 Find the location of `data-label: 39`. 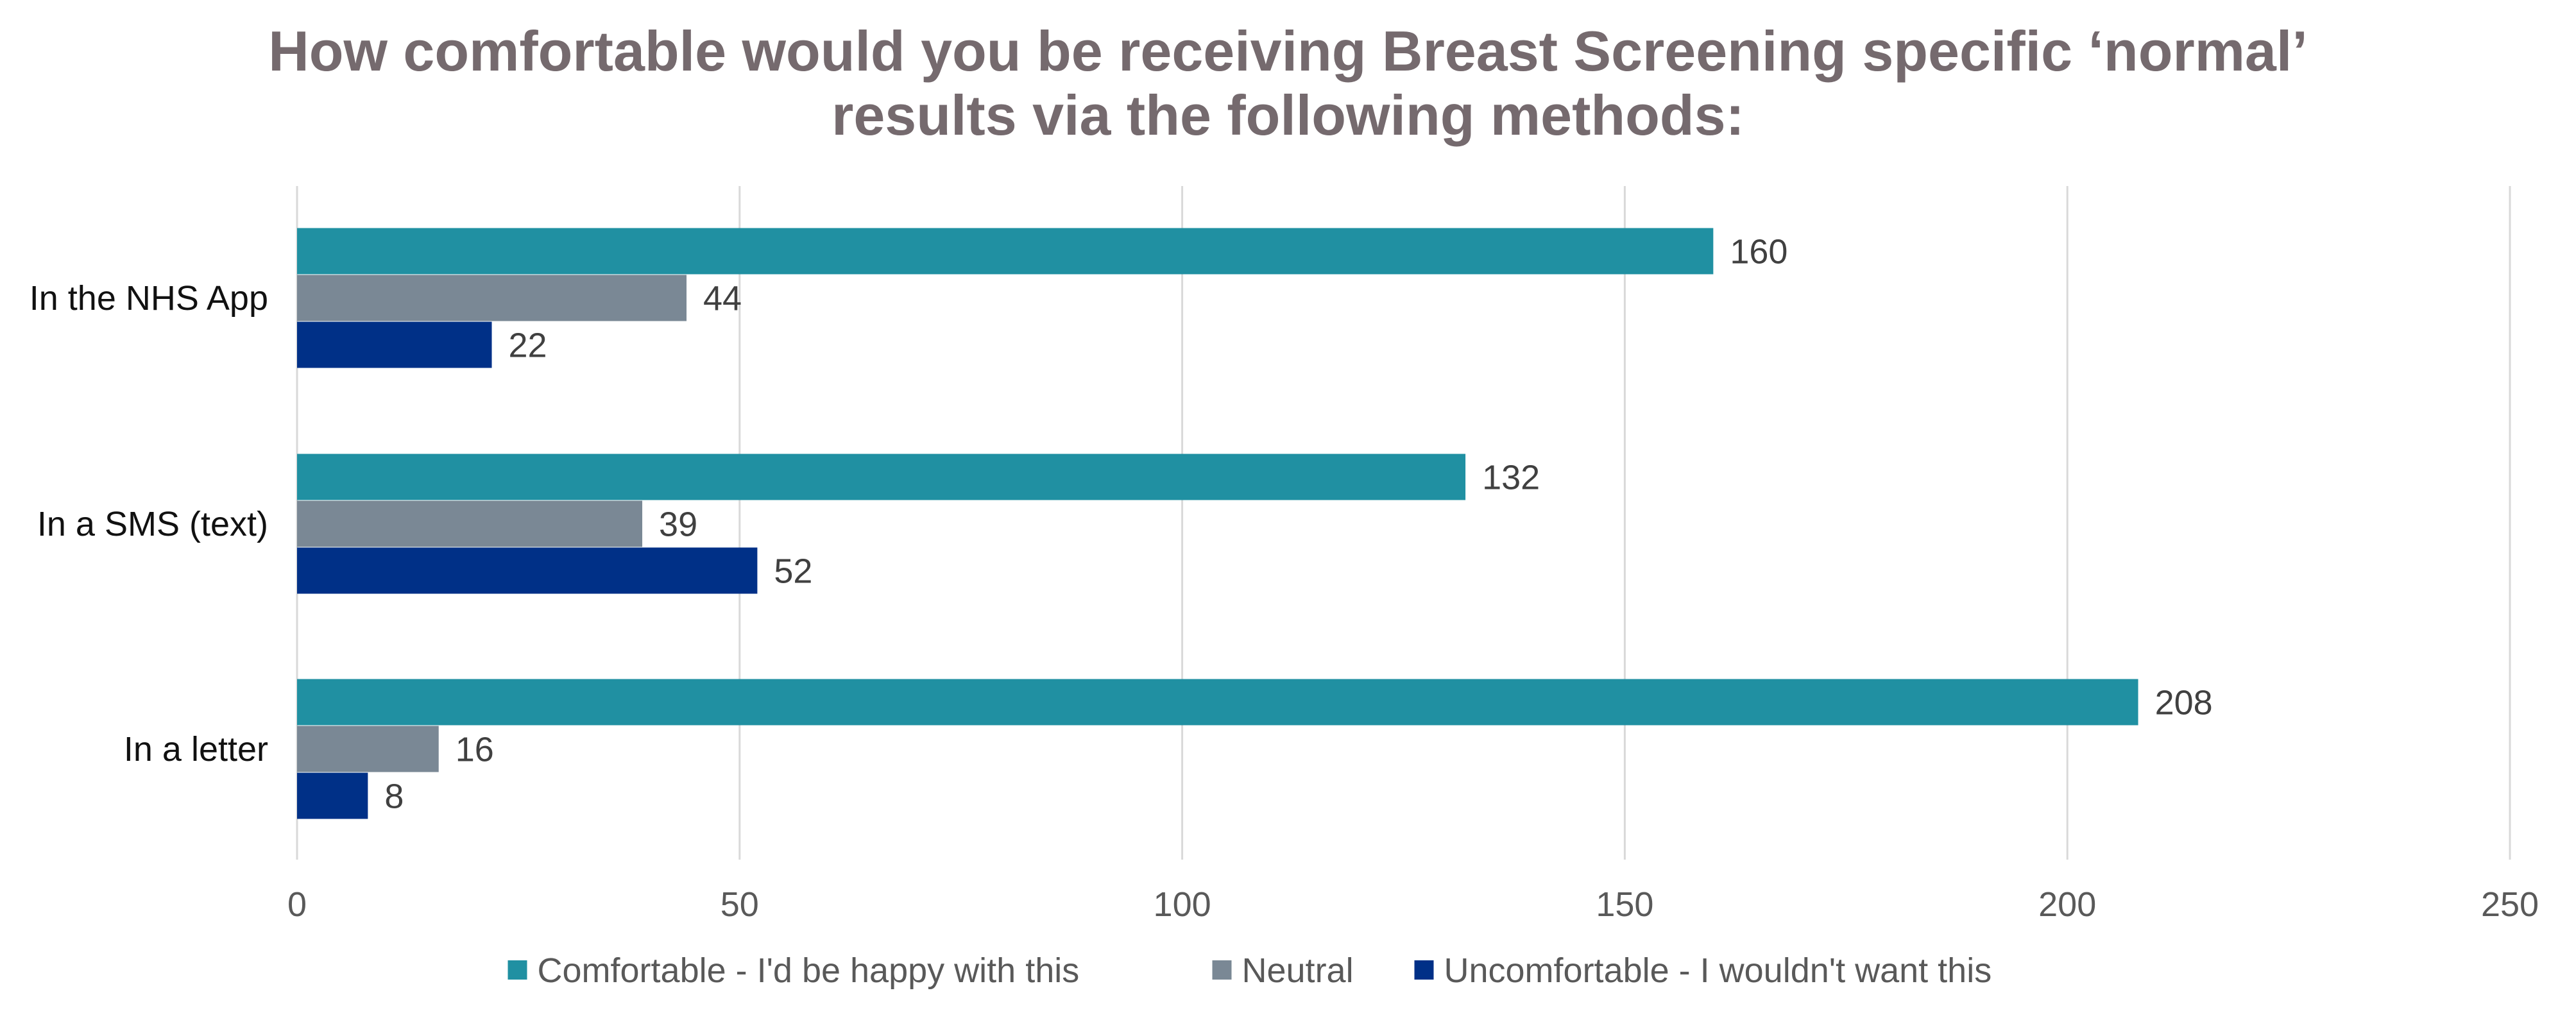

data-label: 39 is located at coordinates (678, 525).